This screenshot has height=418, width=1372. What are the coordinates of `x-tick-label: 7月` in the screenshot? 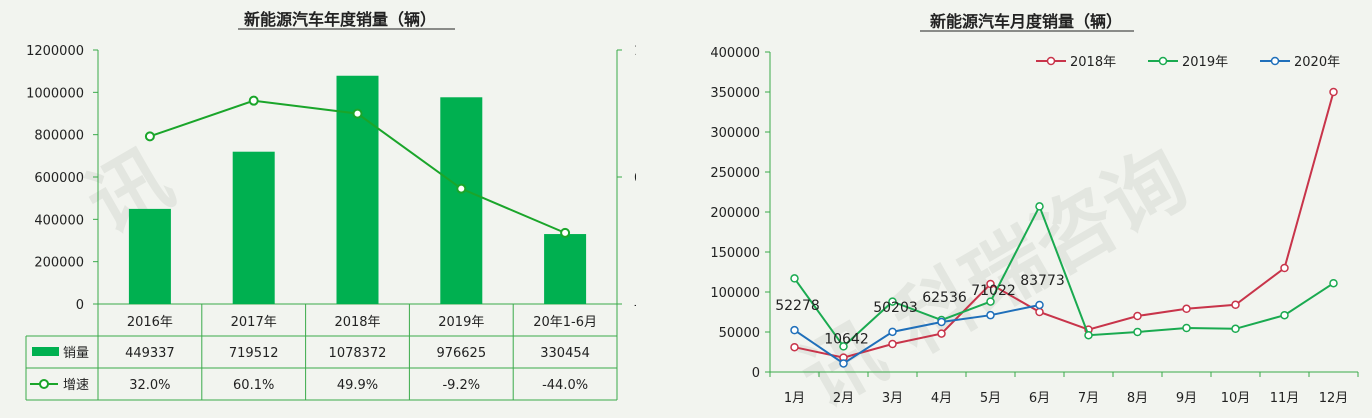 It's located at (1088, 398).